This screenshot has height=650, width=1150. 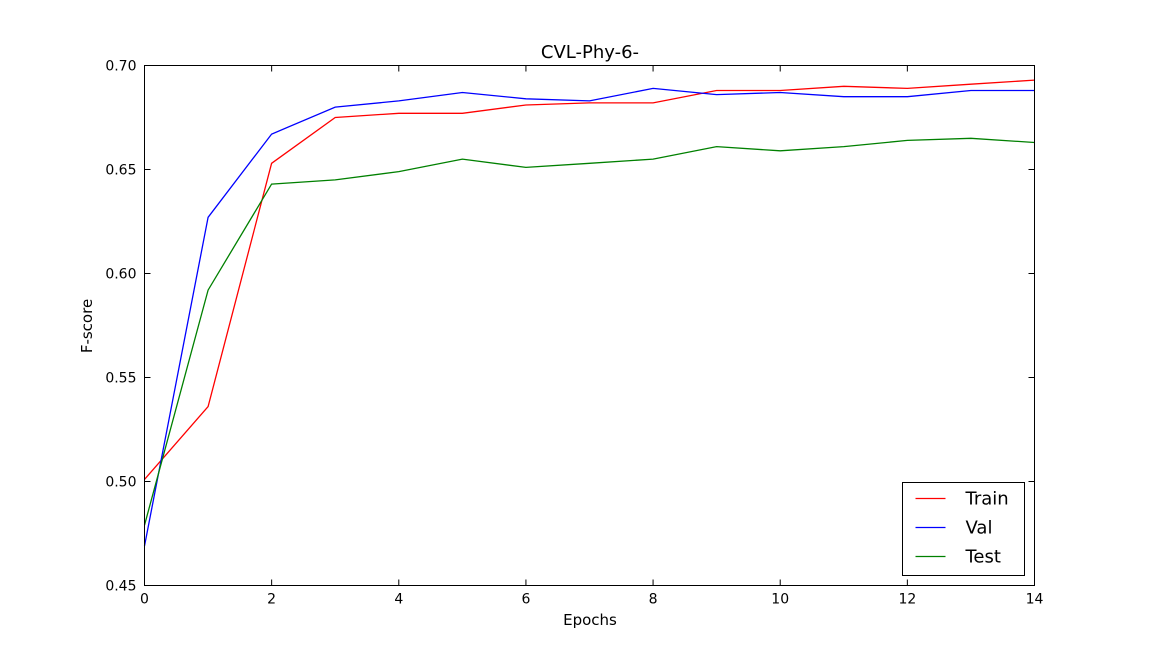 I want to click on y-tick-label: 0.70, so click(x=120, y=67).